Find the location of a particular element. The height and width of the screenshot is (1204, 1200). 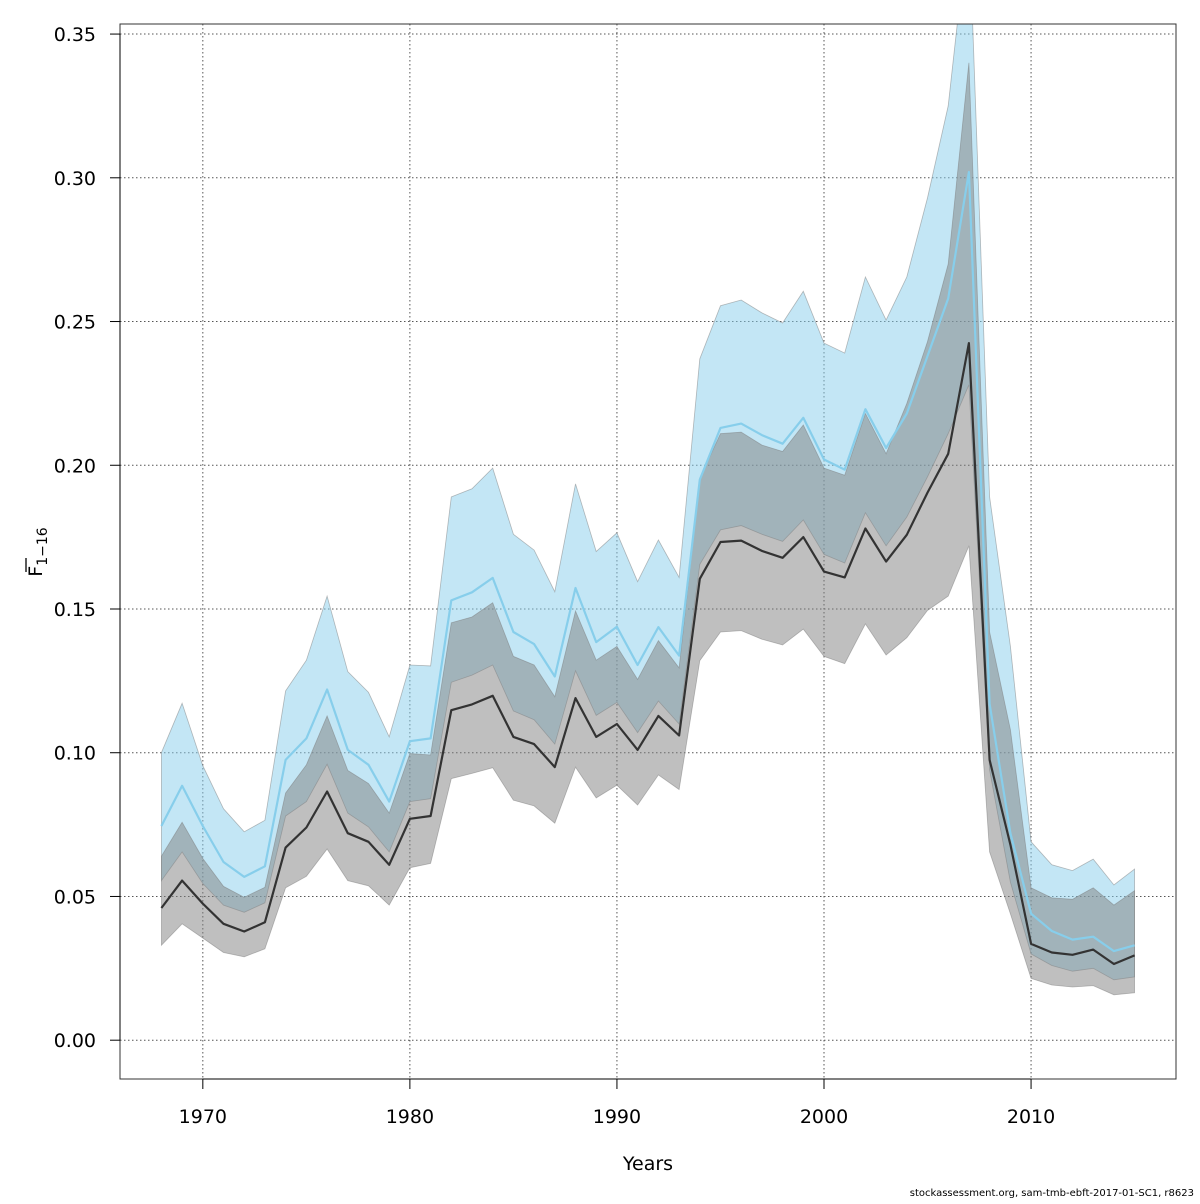

y-tick-label: 0.00 is located at coordinates (75, 1041).